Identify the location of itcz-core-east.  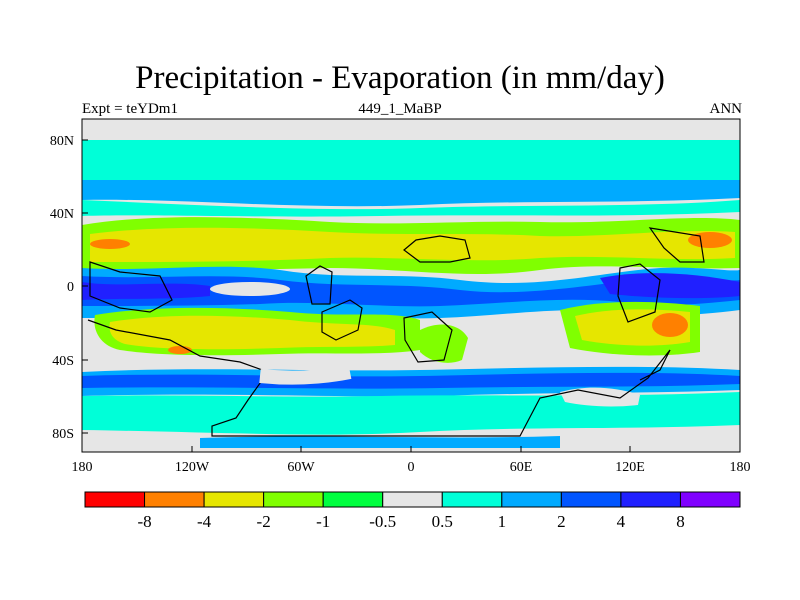
(670, 286).